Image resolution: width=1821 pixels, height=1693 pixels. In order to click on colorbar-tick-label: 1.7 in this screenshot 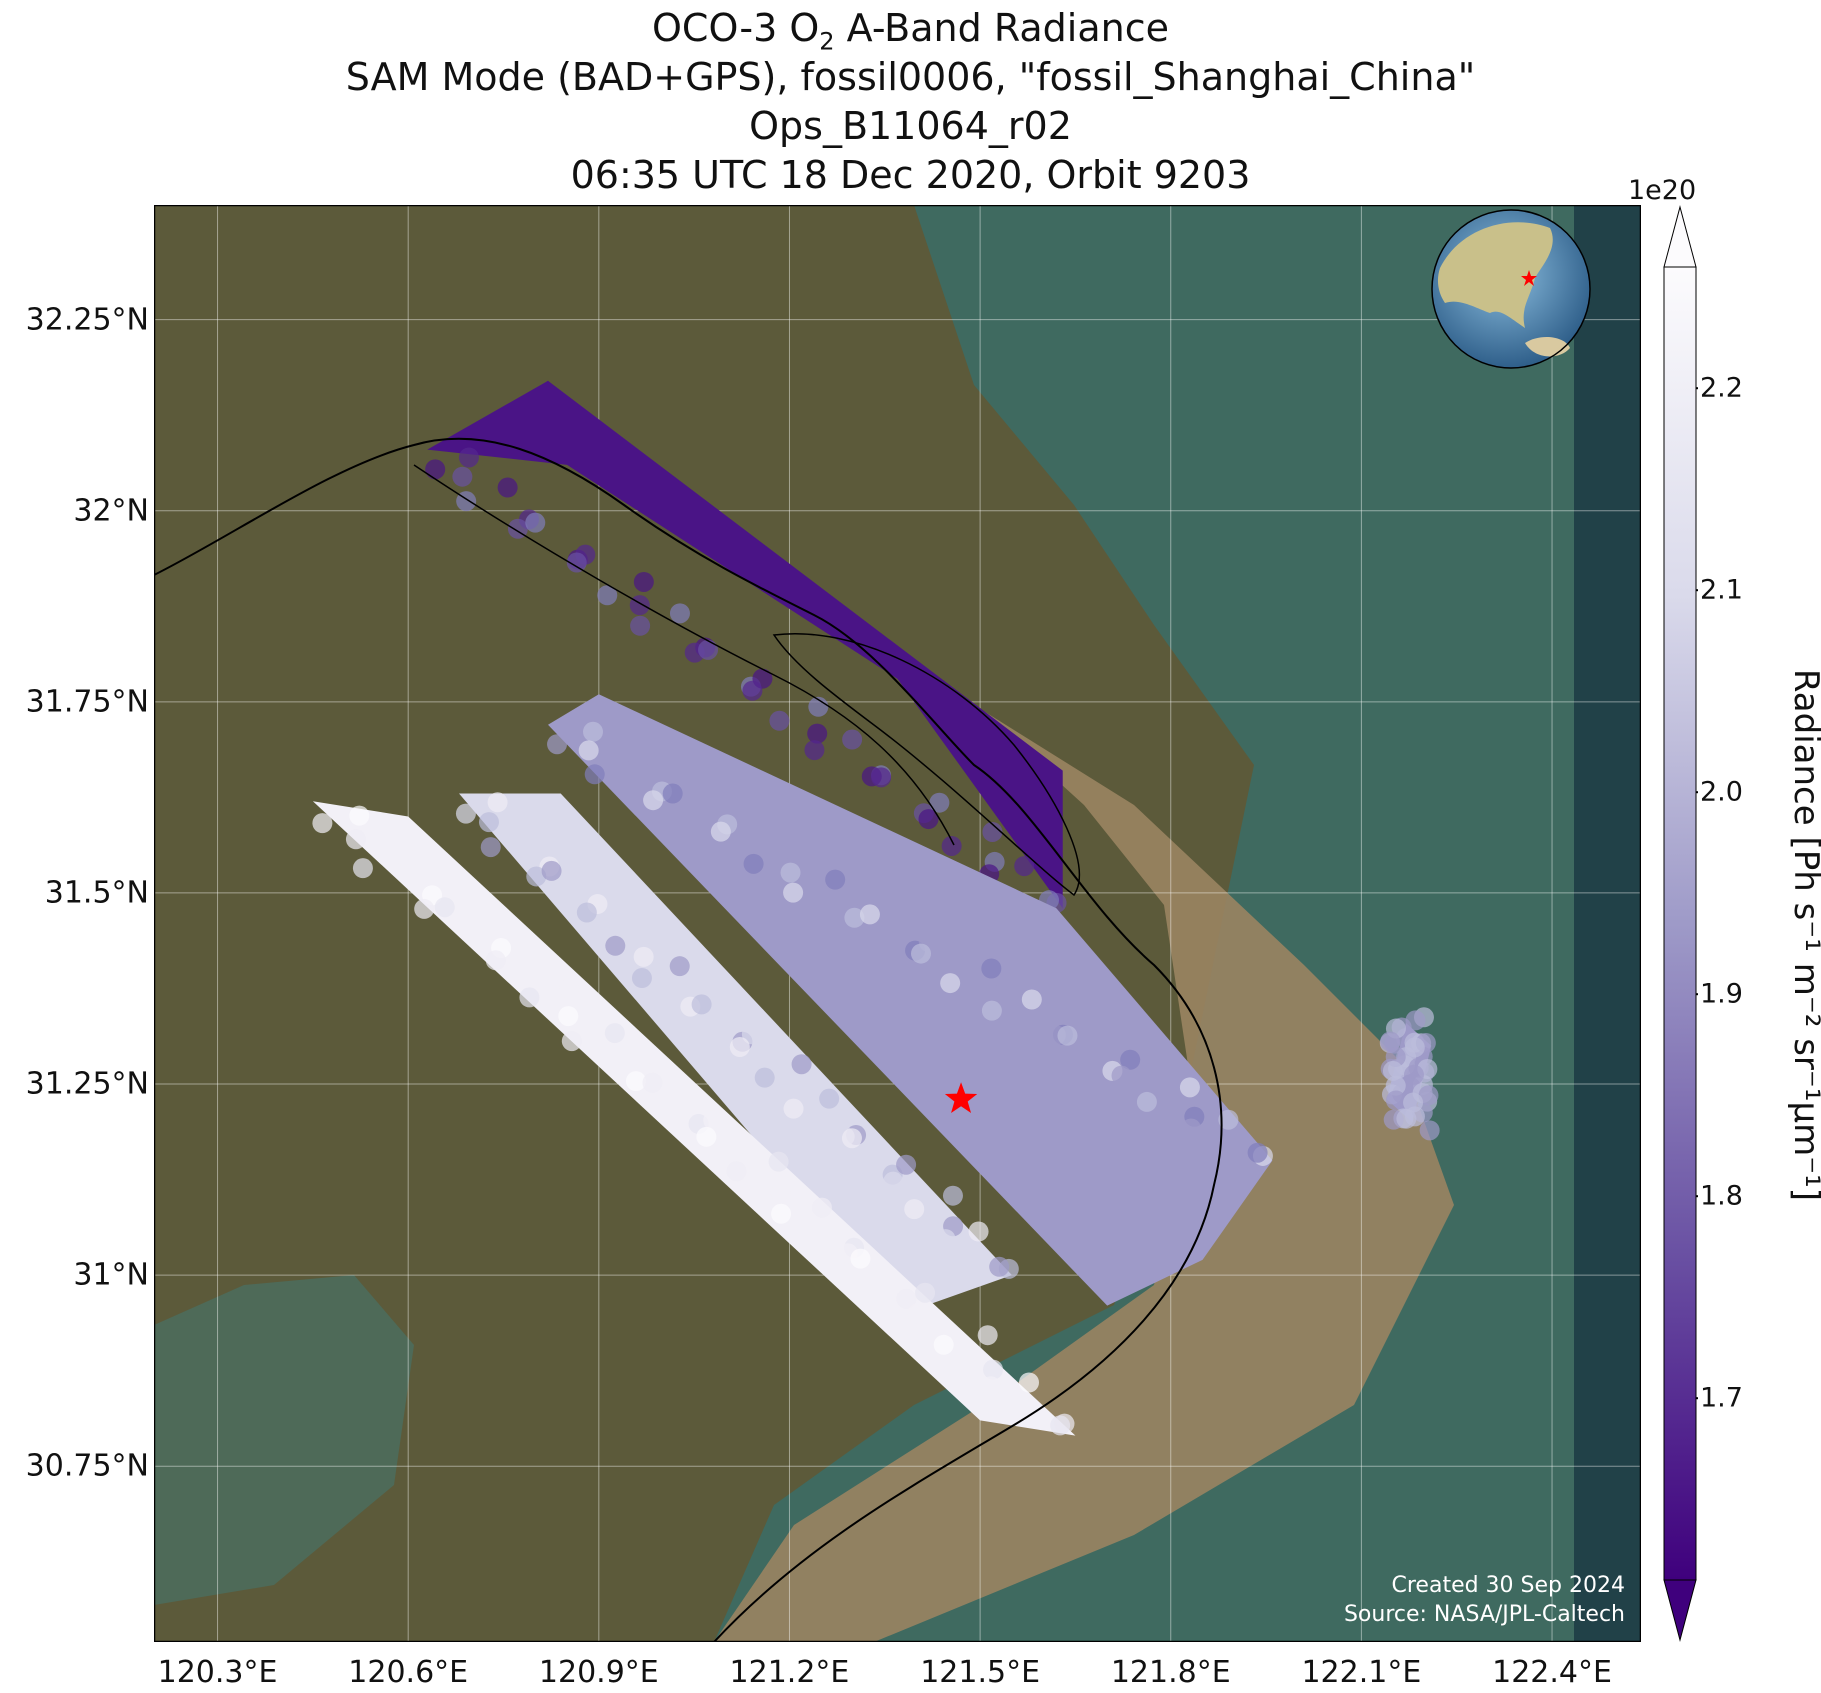, I will do `click(1721, 1398)`.